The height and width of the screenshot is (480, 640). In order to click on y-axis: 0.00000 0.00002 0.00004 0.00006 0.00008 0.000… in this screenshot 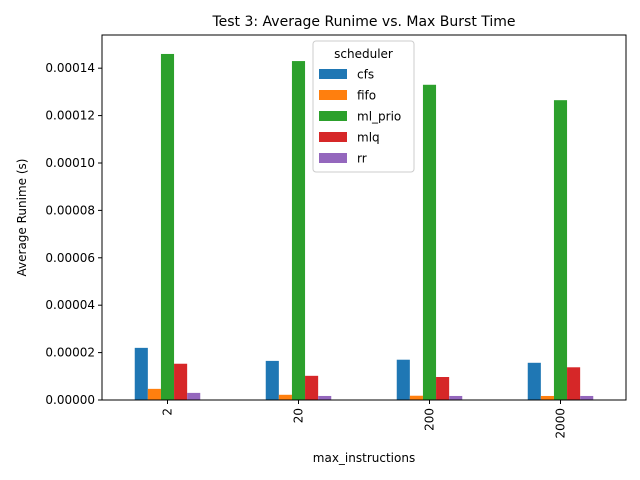, I will do `click(73, 234)`.